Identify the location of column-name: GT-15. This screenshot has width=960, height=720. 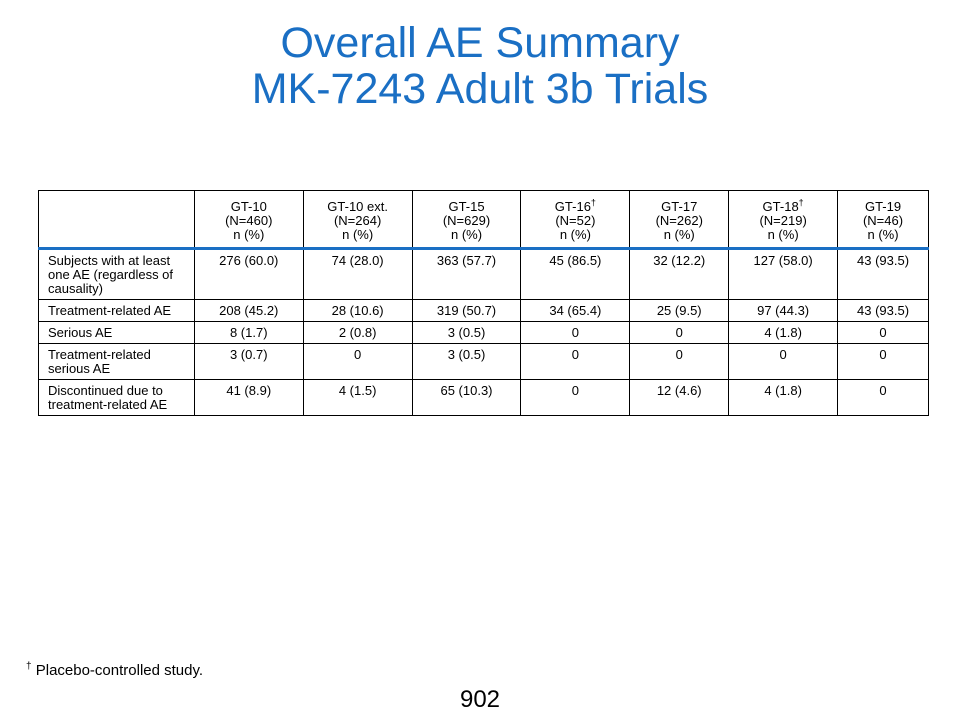
(466, 206).